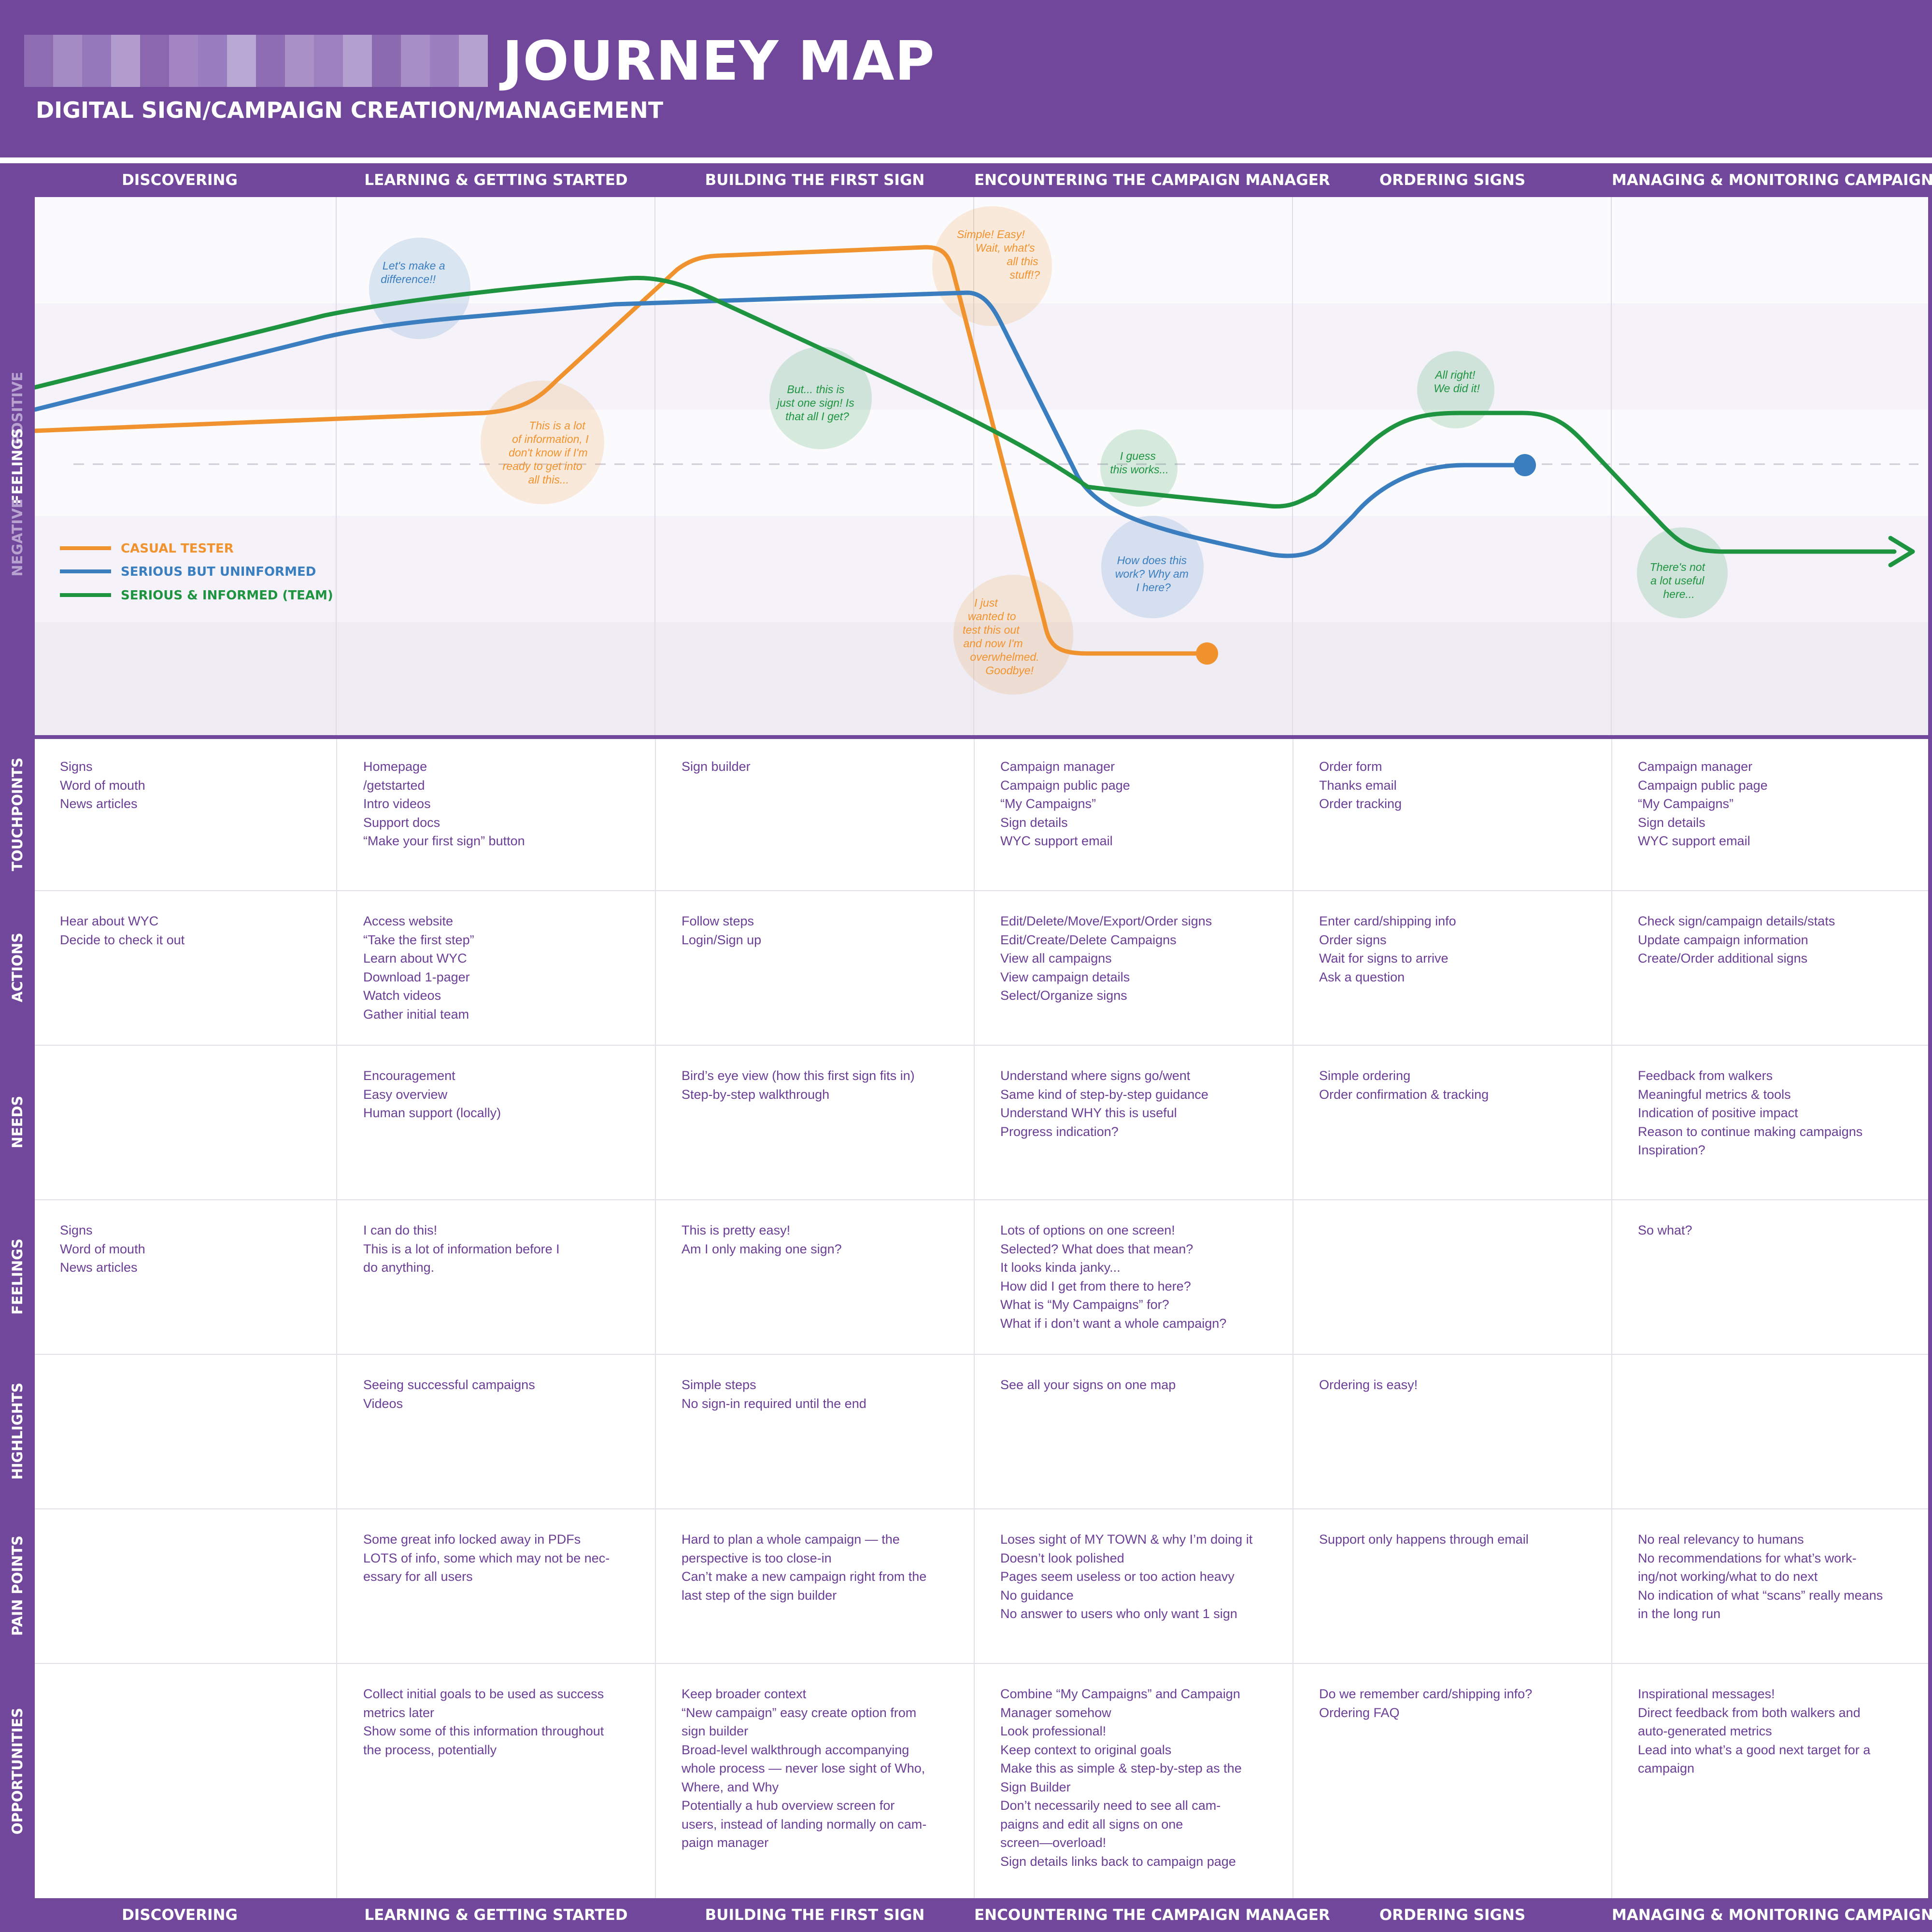 The height and width of the screenshot is (1932, 1932). What do you see at coordinates (99, 1267) in the screenshot?
I see `cell-line: News articles` at bounding box center [99, 1267].